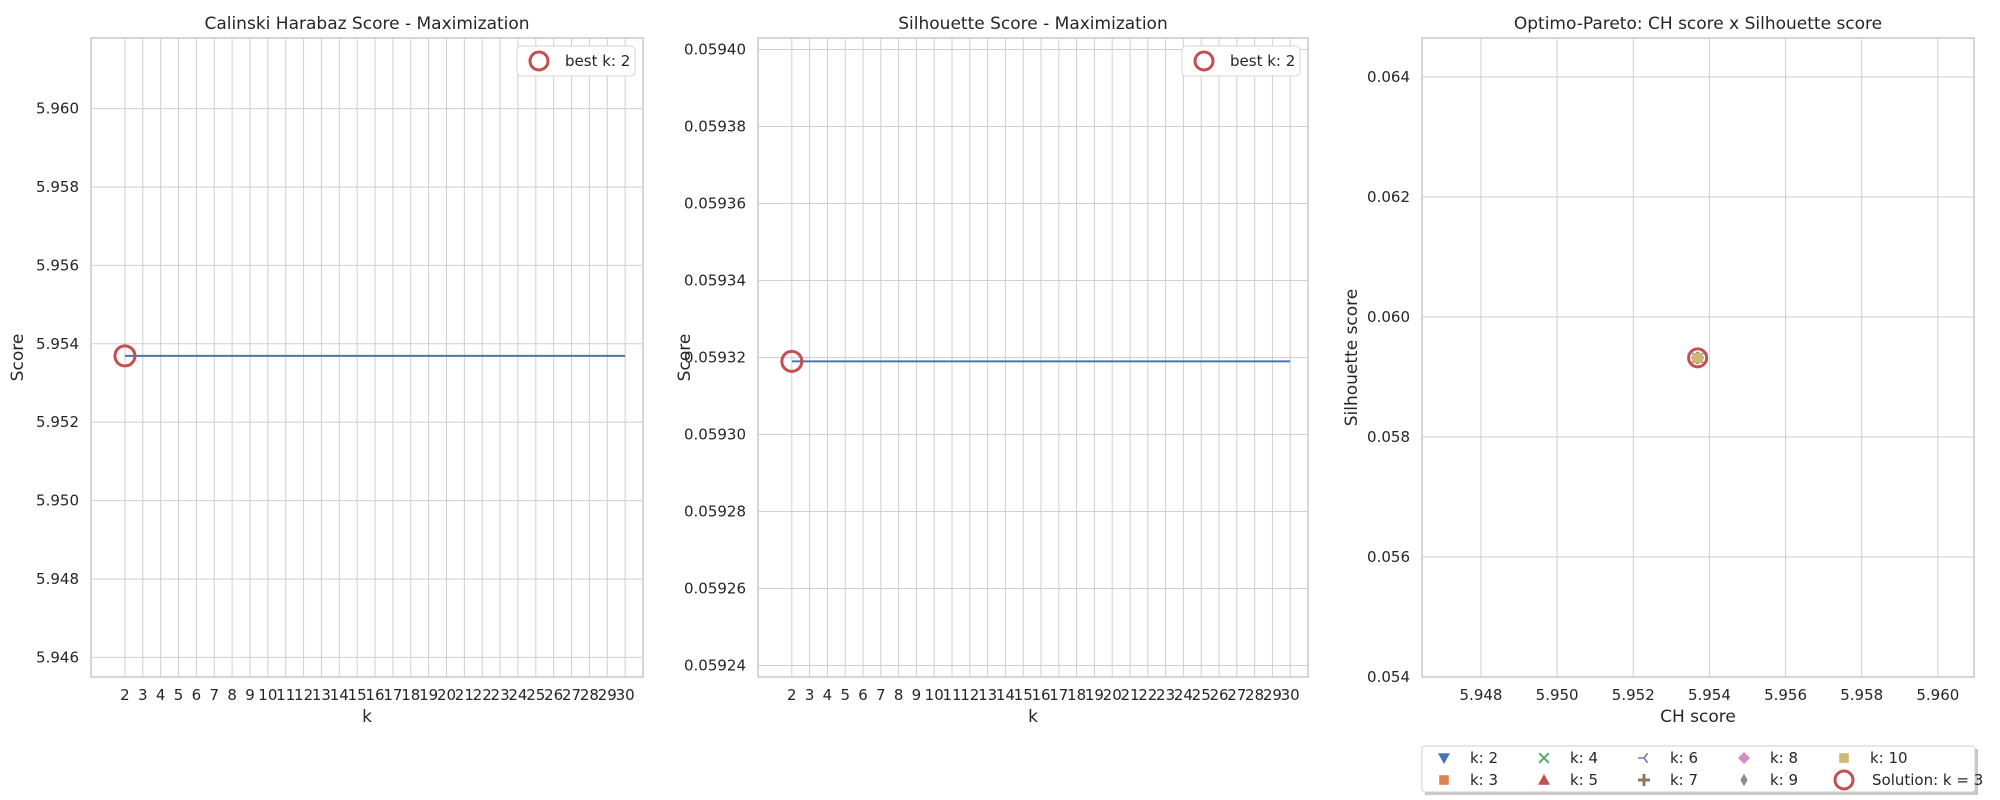 The width and height of the screenshot is (2000, 800). What do you see at coordinates (715, 127) in the screenshot?
I see `y-tick-label: 0.05938` at bounding box center [715, 127].